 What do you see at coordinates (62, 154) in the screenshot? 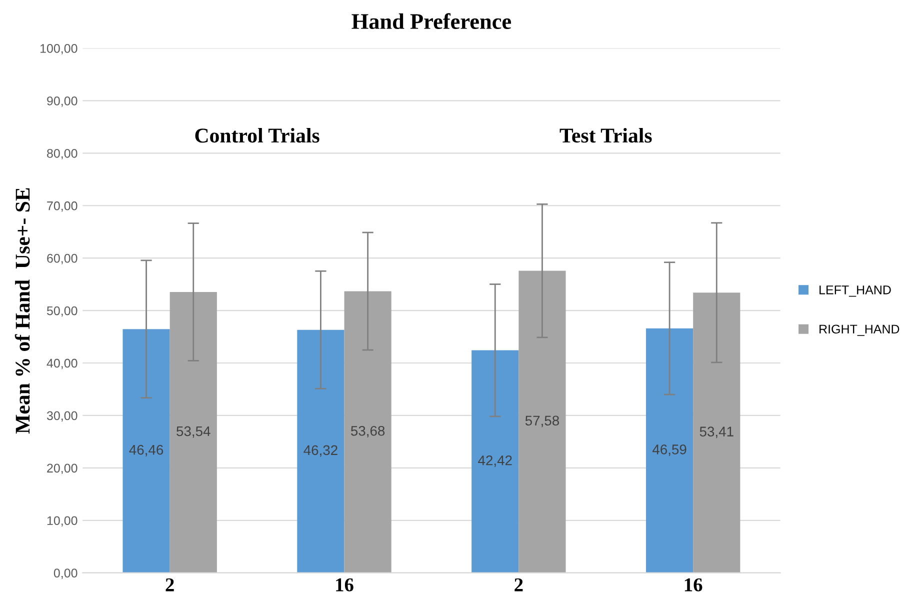
I see `y-tick-label: 80,00` at bounding box center [62, 154].